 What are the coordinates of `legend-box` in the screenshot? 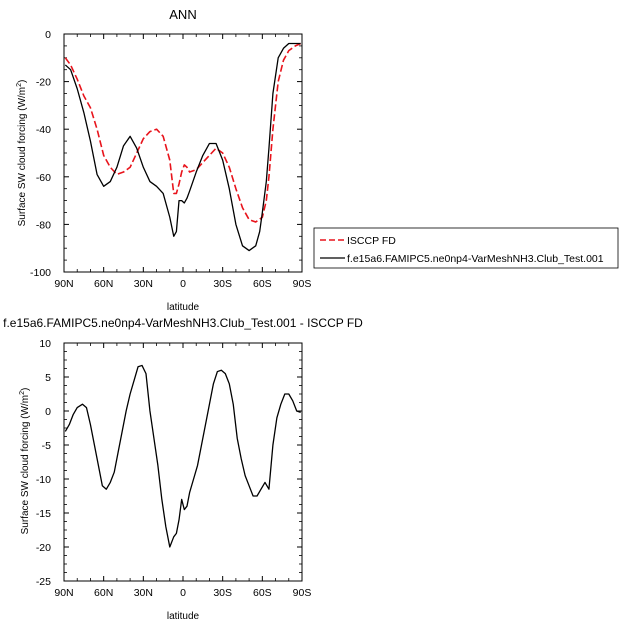 It's located at (466, 248).